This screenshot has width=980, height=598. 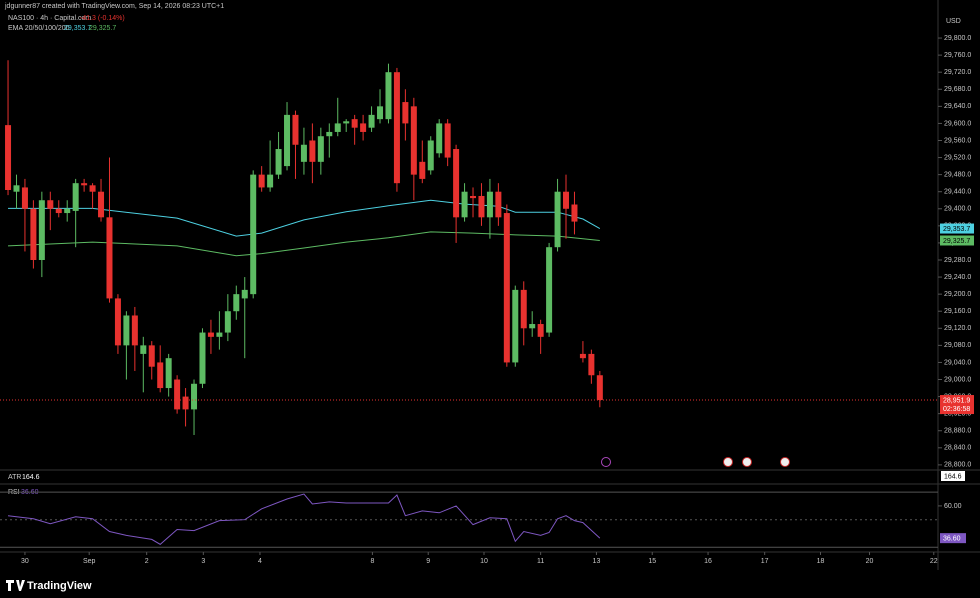 What do you see at coordinates (957, 89) in the screenshot?
I see `y-tick-label: 29,680.0` at bounding box center [957, 89].